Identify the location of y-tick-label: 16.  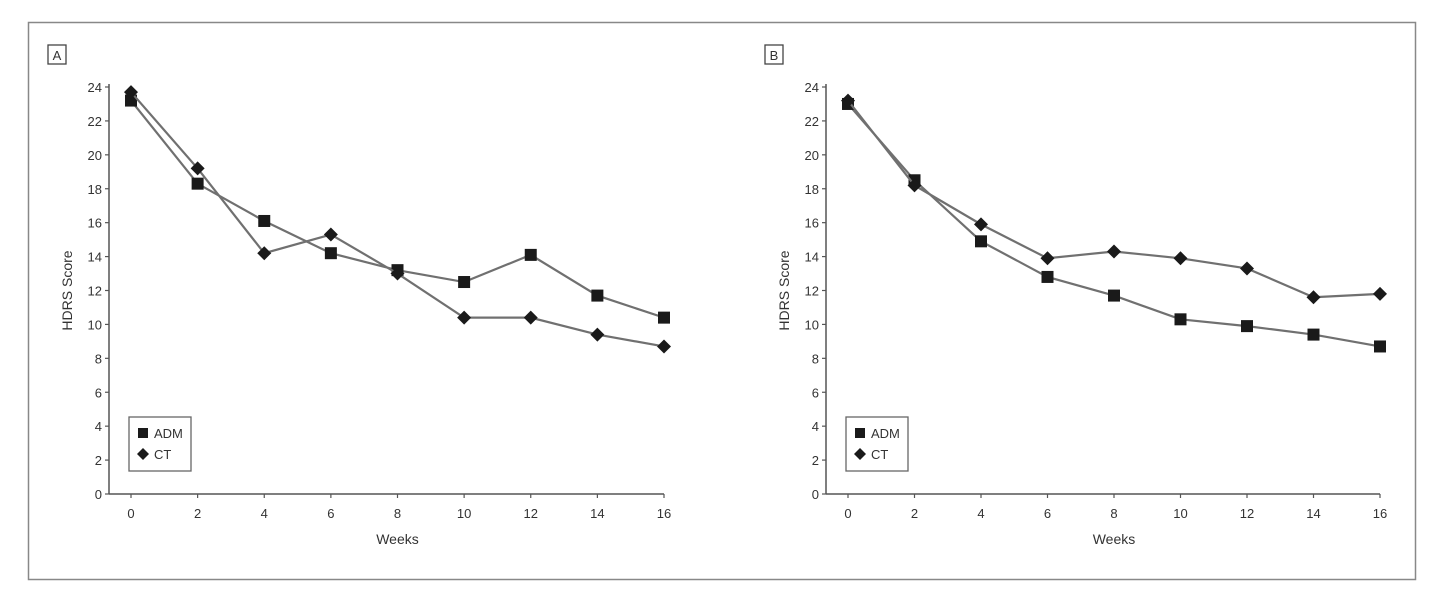
(812, 223).